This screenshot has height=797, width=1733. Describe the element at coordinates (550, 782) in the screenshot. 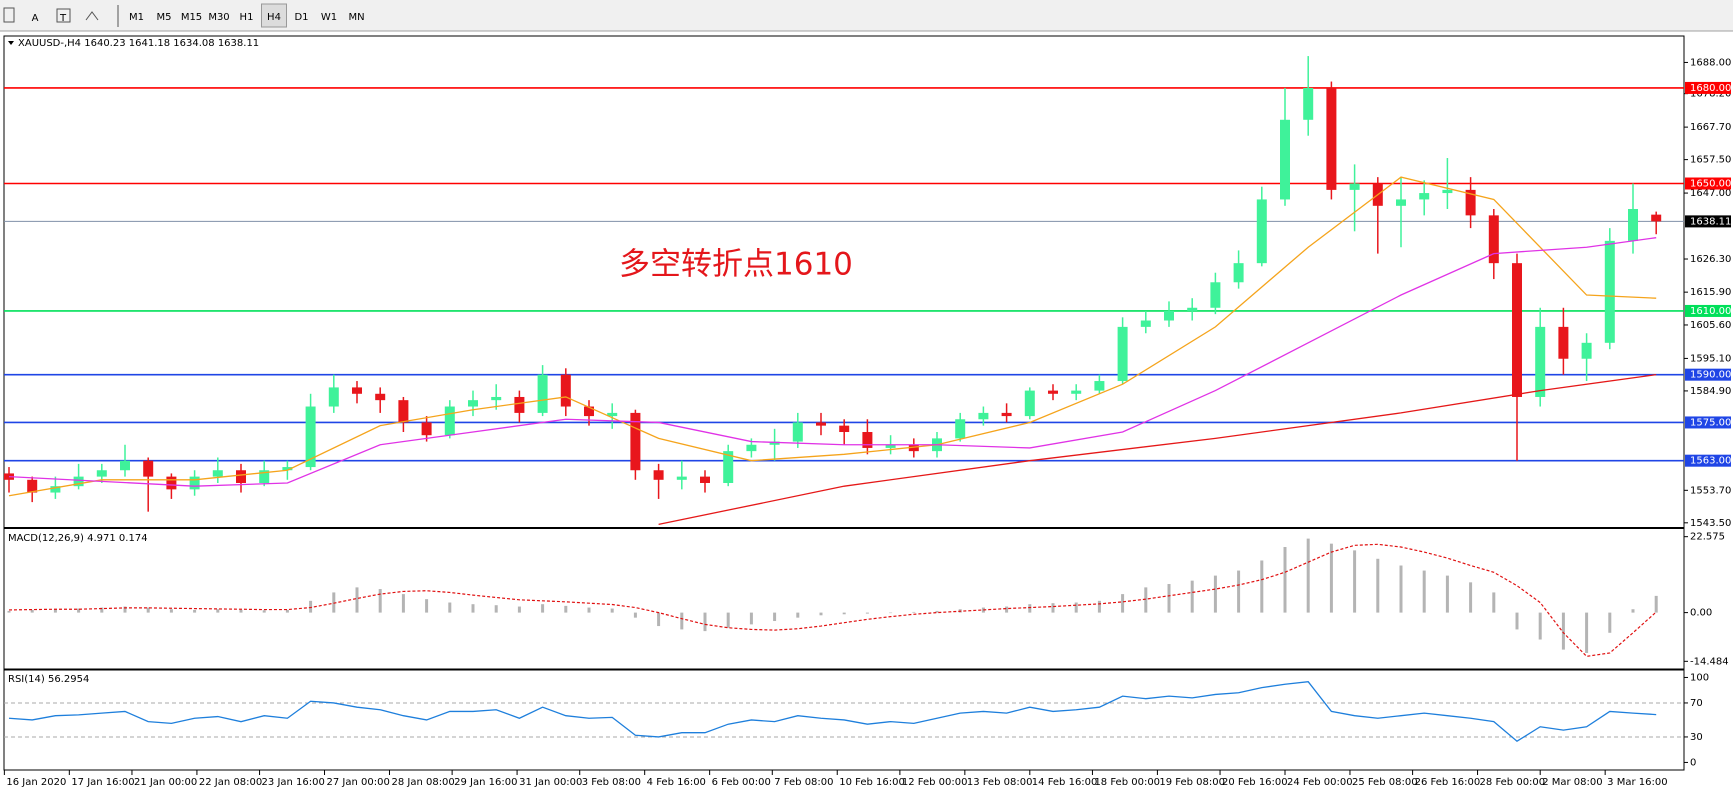

I see `x-tick-label: 31 Jan 00:00` at that location.